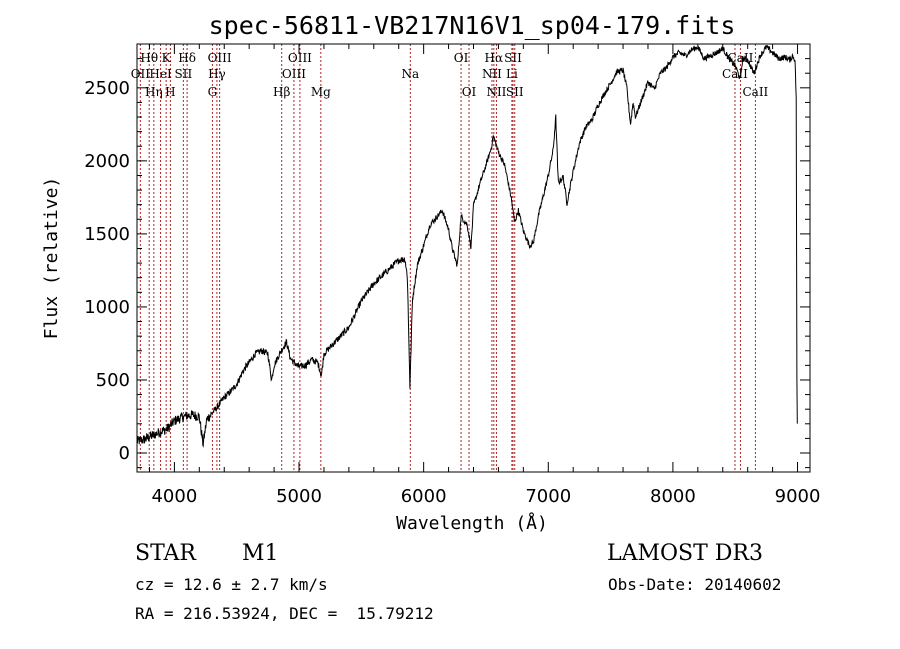 The width and height of the screenshot is (900, 649). Describe the element at coordinates (685, 553) in the screenshot. I see `survey-name: LAMOST DR3` at that location.